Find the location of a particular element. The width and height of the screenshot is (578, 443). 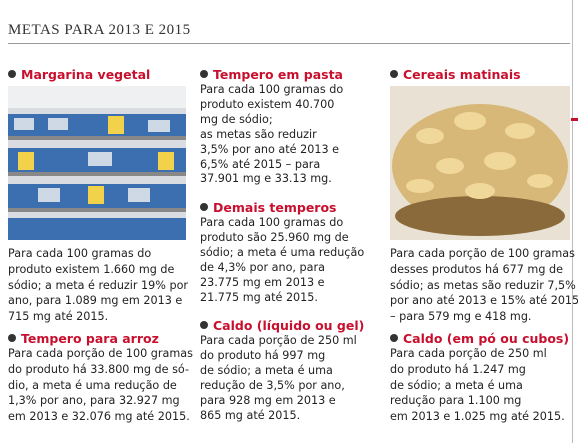

body-line: do produto há 997 mg is located at coordinates (263, 355).